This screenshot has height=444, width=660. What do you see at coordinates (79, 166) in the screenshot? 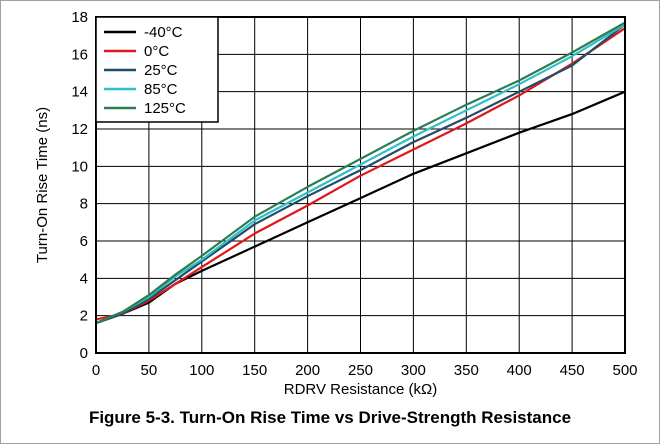
I see `y-tick-label: 10` at bounding box center [79, 166].